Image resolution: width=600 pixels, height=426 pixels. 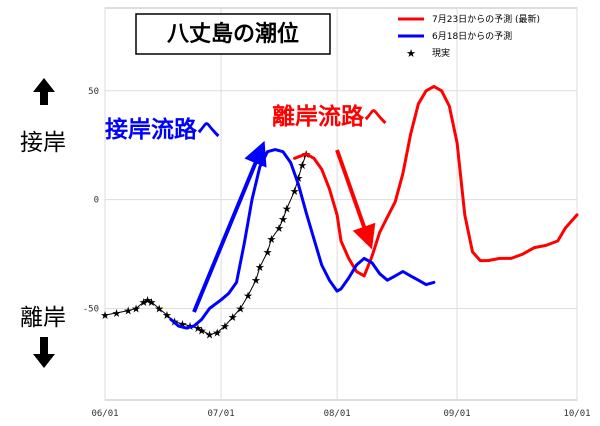 I want to click on legend-label-actual: 現実, so click(x=441, y=53).